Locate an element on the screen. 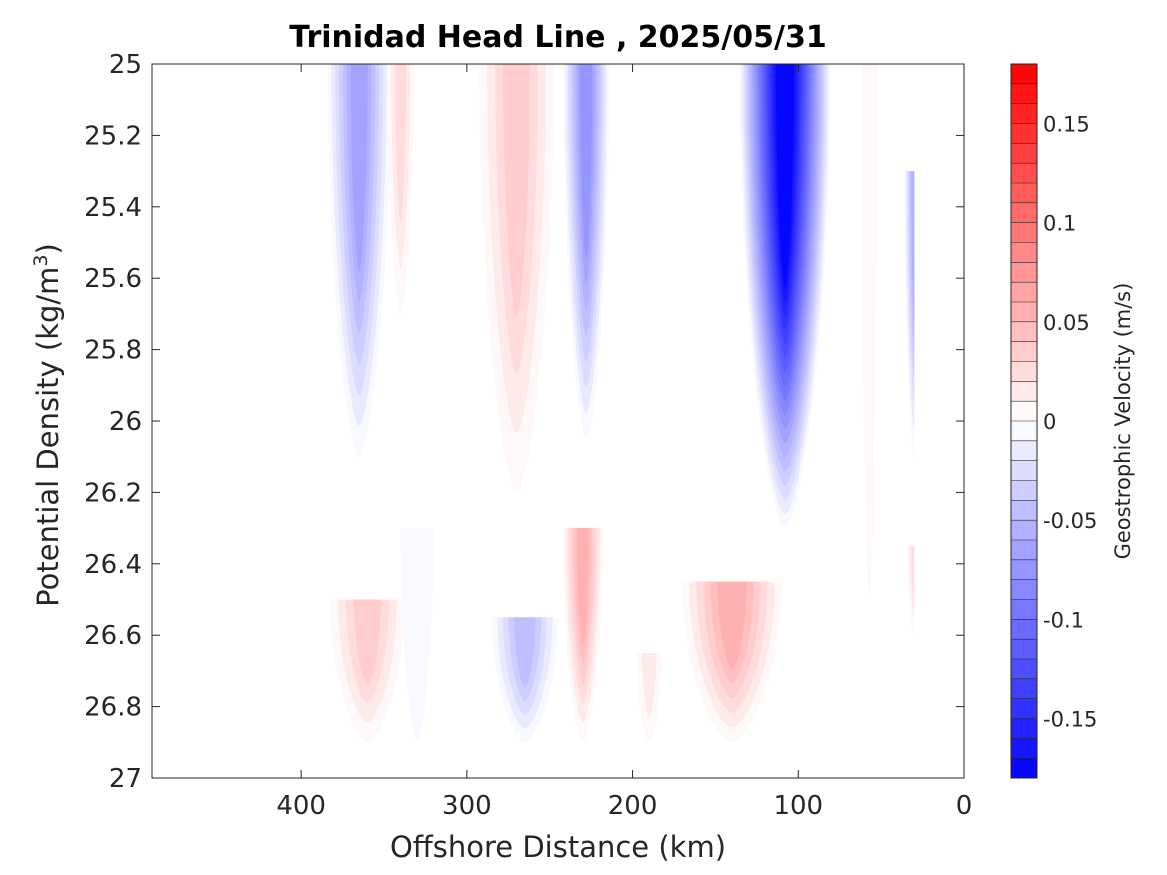 Image resolution: width=1167 pixels, height=875 pixels. contour-feature-negative-core-30km is located at coordinates (909, 314).